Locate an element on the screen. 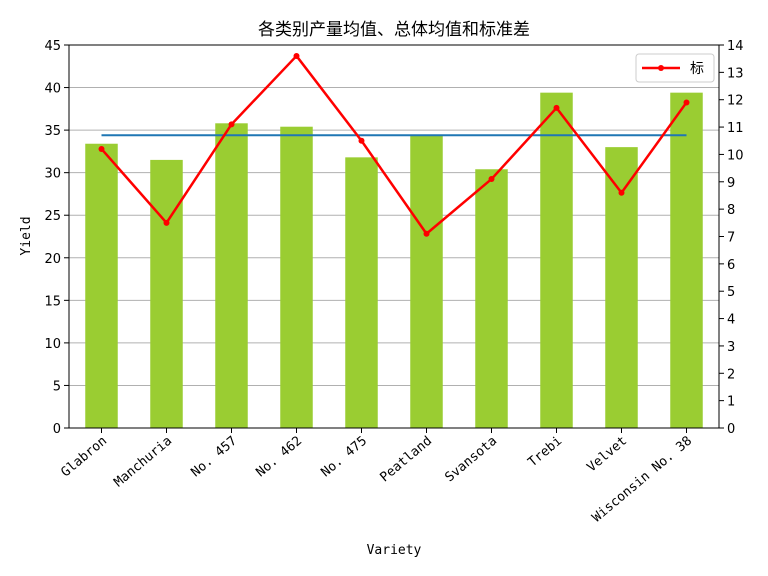  right-tick-label: 3 is located at coordinates (731, 347).